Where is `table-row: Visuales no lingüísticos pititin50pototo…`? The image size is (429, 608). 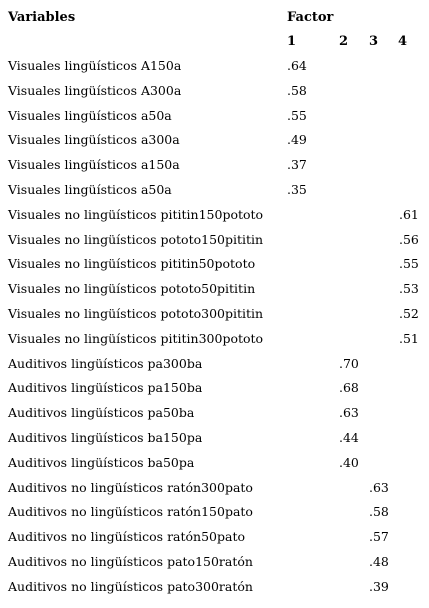 table-row: Visuales no lingüísticos pititin50pototo… is located at coordinates (214, 268).